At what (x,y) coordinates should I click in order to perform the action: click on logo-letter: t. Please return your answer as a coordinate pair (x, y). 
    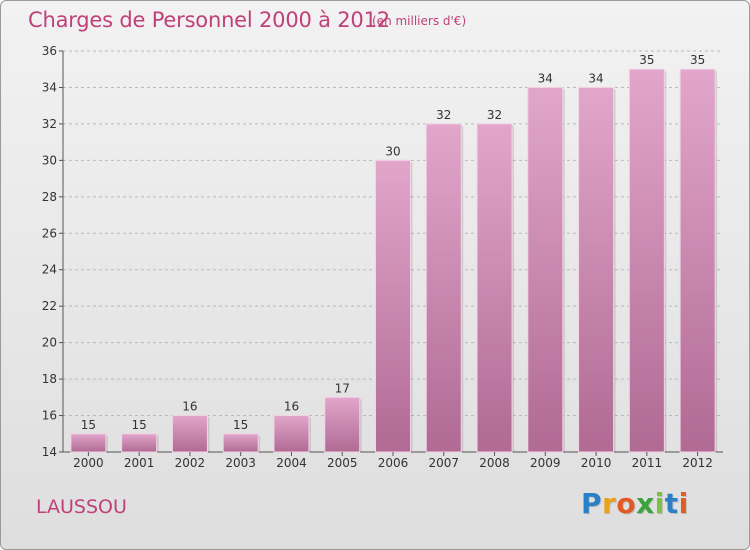
    Looking at the image, I should click on (671, 503).